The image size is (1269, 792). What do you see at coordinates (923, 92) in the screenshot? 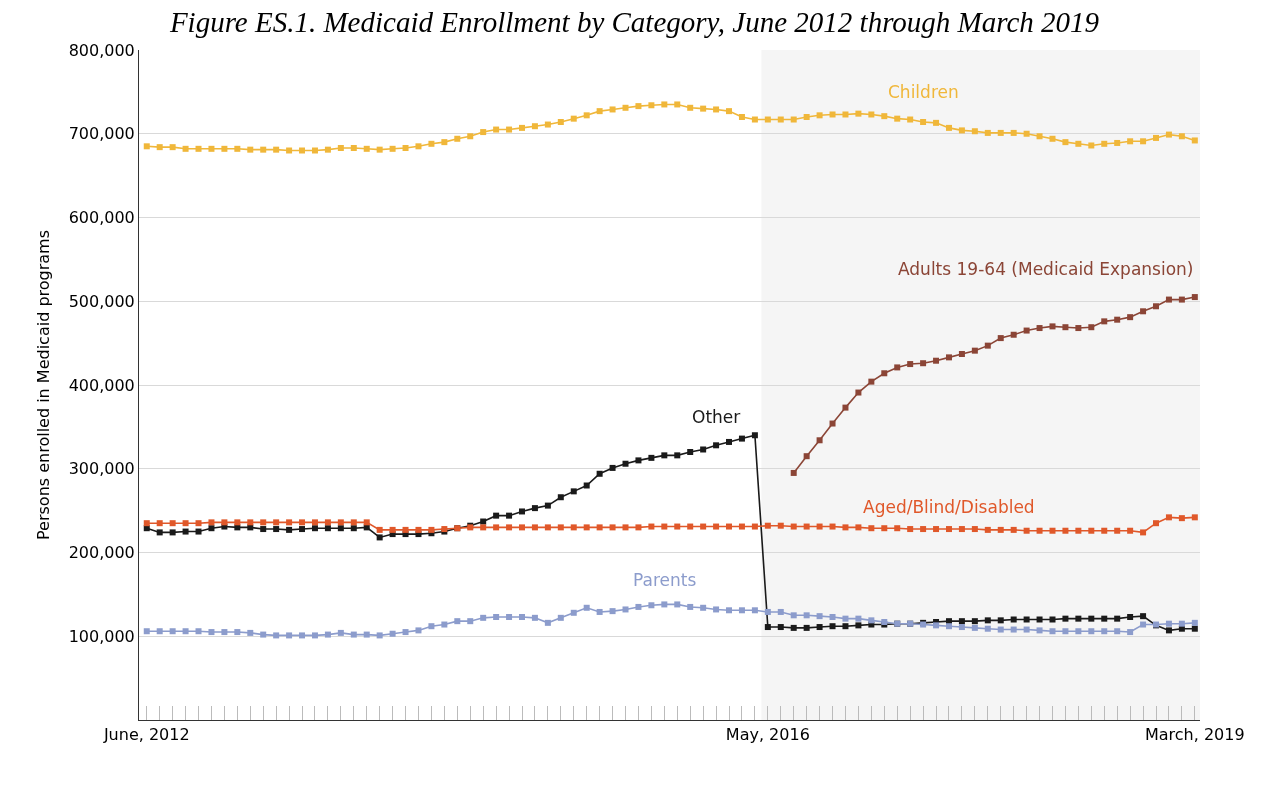
I see `series-label: Children` at bounding box center [923, 92].